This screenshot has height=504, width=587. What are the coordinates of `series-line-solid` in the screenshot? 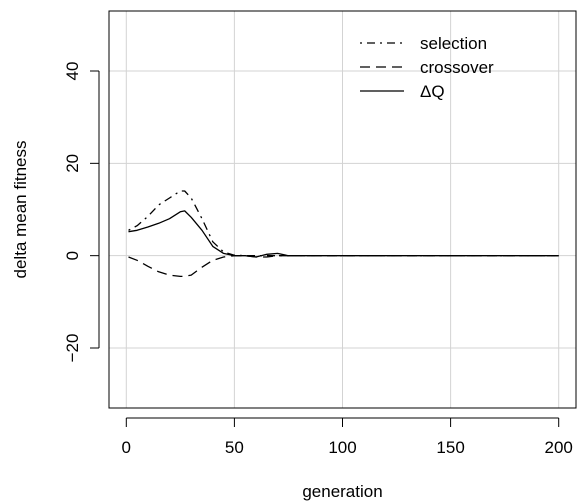 It's located at (343, 234).